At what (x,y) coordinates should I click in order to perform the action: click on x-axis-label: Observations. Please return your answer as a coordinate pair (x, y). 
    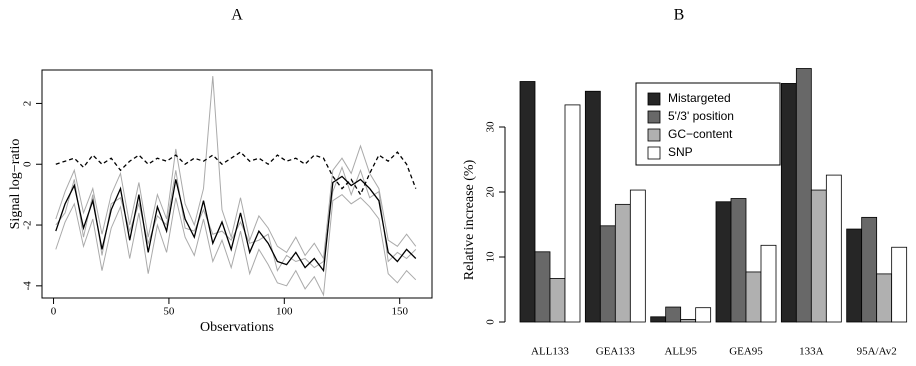
    Looking at the image, I should click on (237, 327).